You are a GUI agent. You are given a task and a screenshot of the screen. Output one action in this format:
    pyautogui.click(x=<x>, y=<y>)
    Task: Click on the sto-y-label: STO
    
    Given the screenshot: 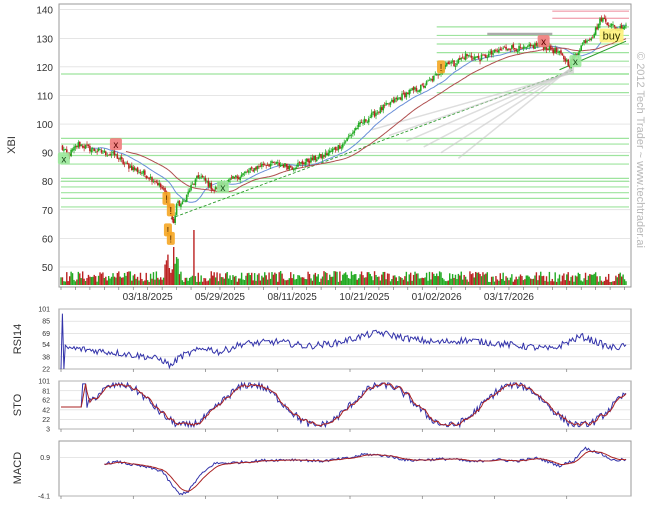 What is the action you would take?
    pyautogui.click(x=18, y=404)
    